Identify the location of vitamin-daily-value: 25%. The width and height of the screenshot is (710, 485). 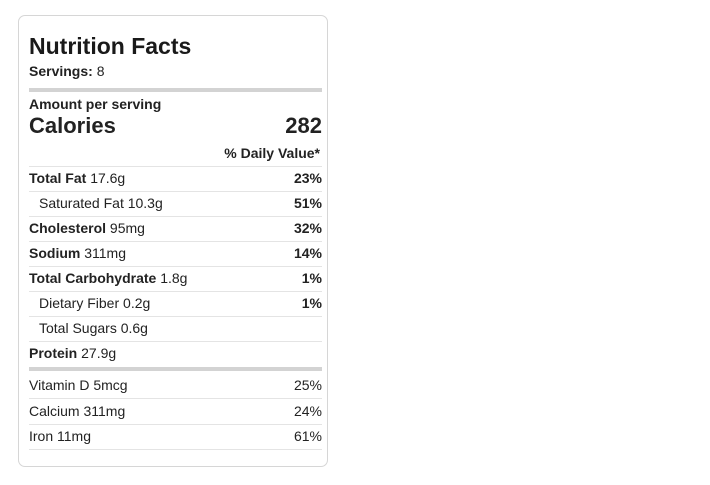
(307, 385).